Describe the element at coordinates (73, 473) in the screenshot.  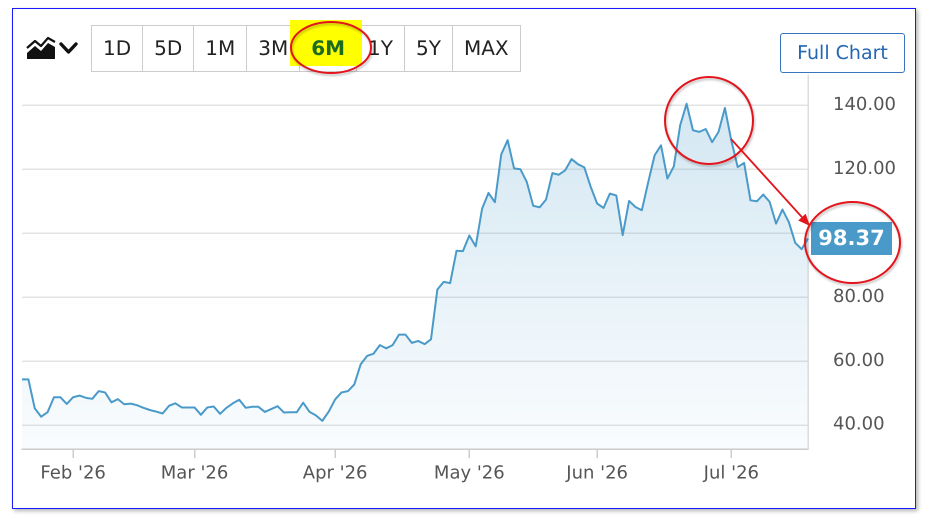
I see `x-tick-label: Feb '26` at that location.